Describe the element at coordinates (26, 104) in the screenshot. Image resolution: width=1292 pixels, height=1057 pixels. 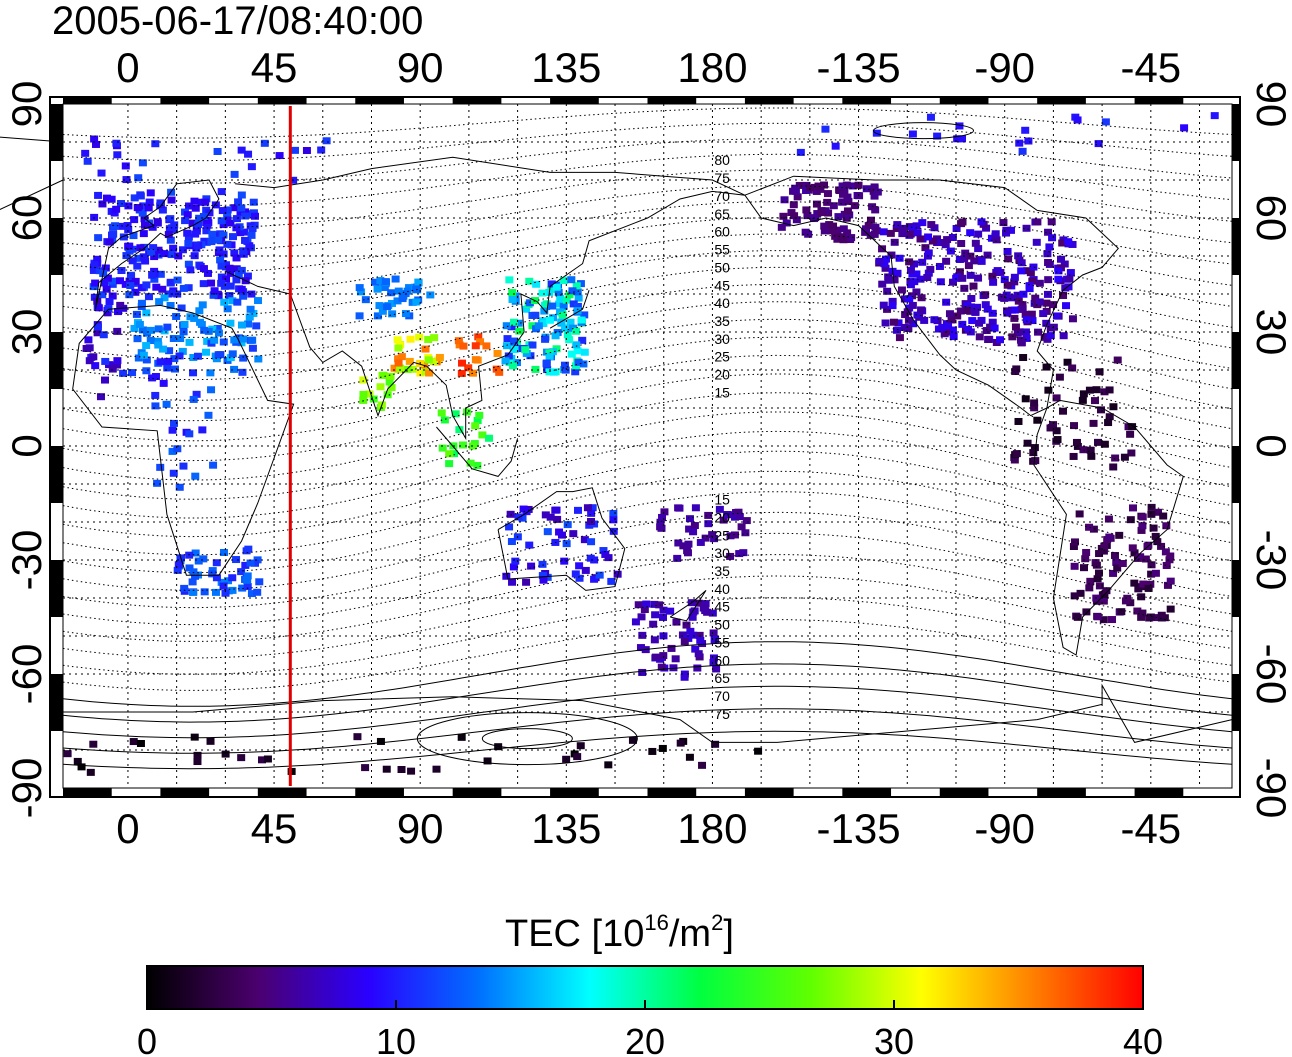
I see `y-tick-label-left: 90` at that location.